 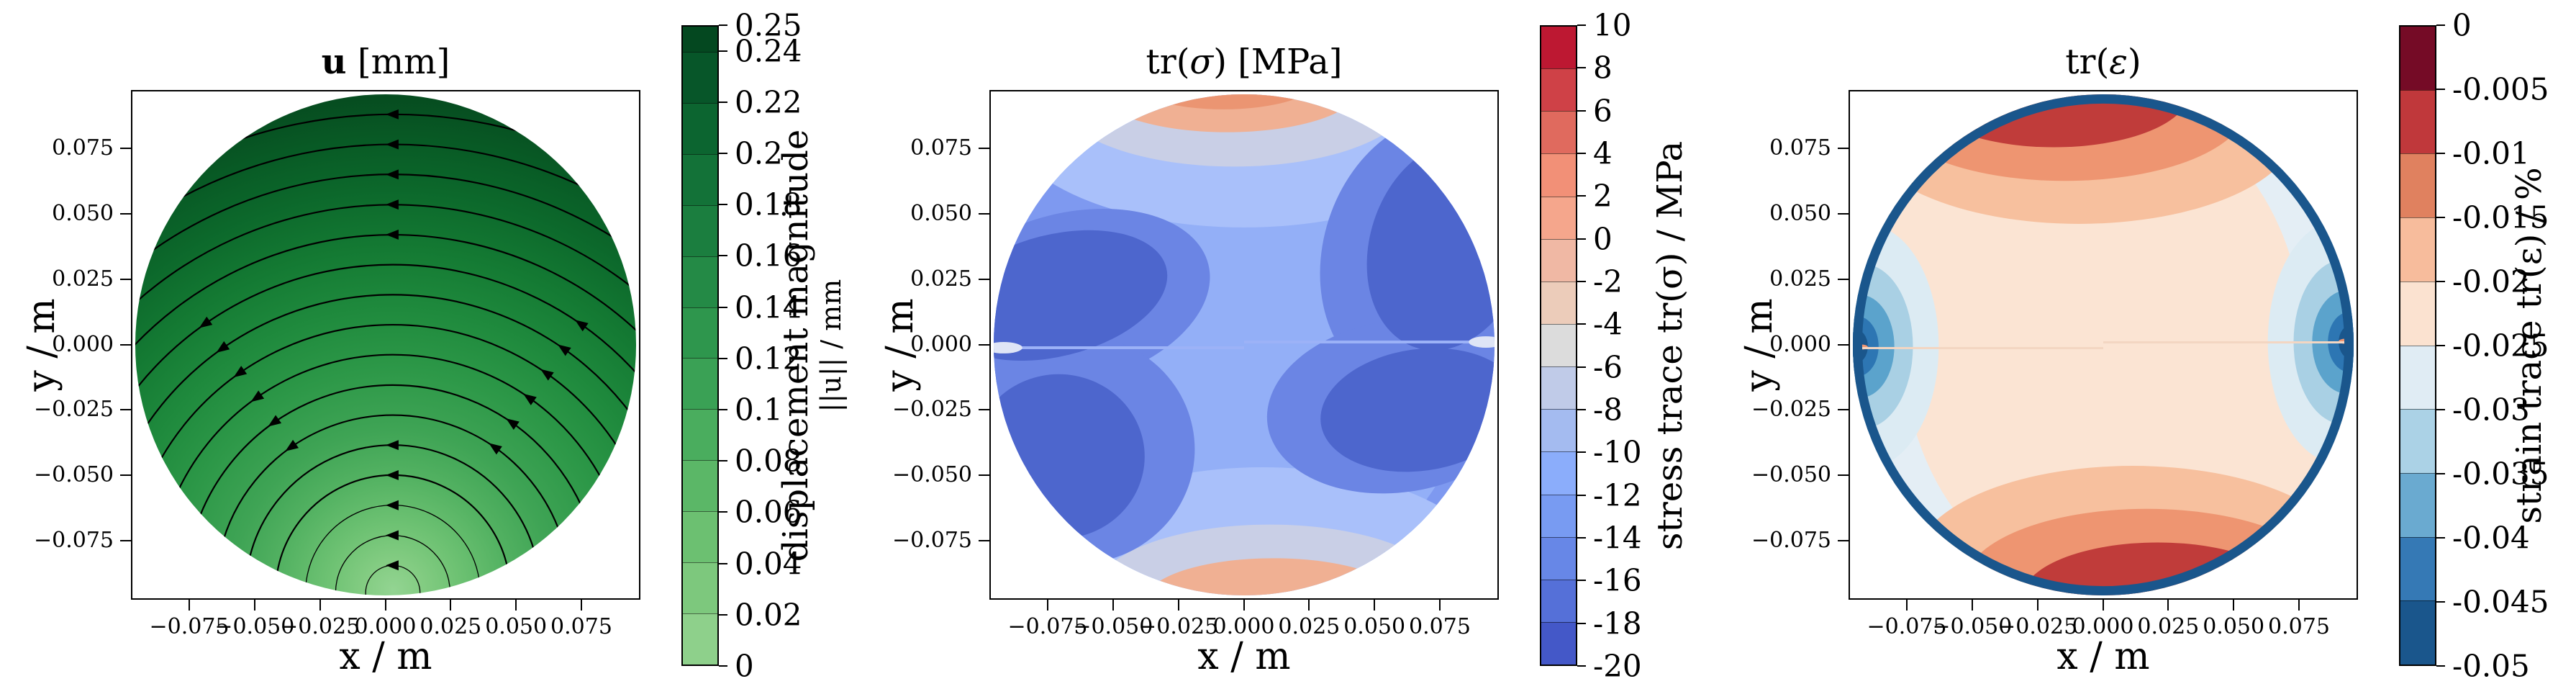 What do you see at coordinates (768, 204) in the screenshot?
I see `colorbar-tick-label: 0.18` at bounding box center [768, 204].